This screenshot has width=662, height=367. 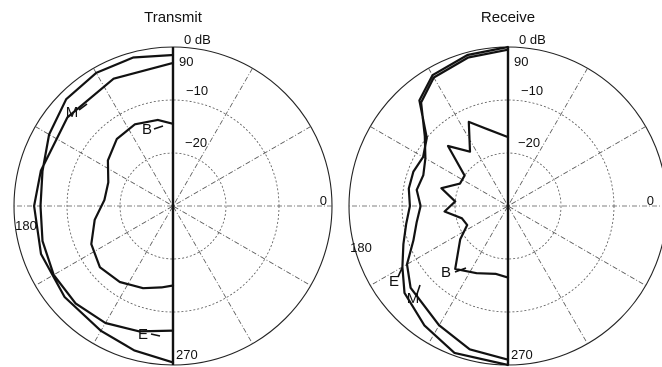 I want to click on series-E-line, so click(x=457, y=204).